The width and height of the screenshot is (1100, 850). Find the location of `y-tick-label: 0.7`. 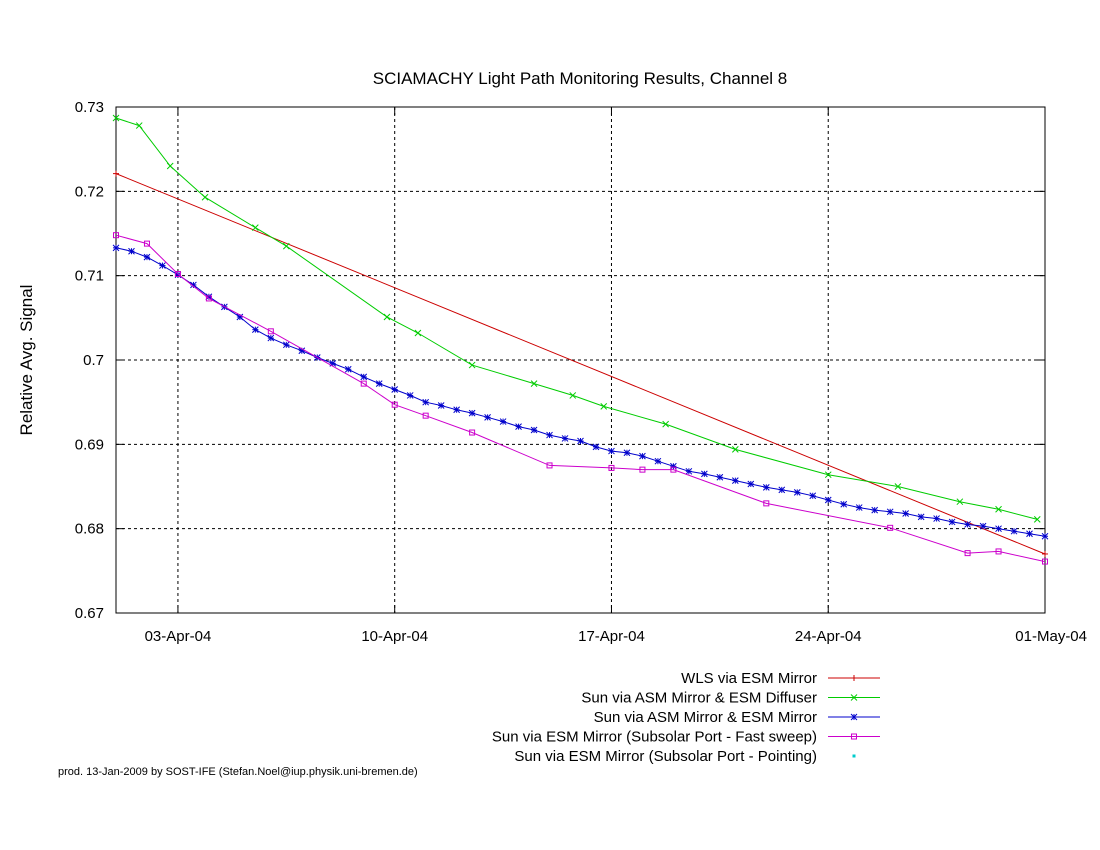

y-tick-label: 0.7 is located at coordinates (93, 360).